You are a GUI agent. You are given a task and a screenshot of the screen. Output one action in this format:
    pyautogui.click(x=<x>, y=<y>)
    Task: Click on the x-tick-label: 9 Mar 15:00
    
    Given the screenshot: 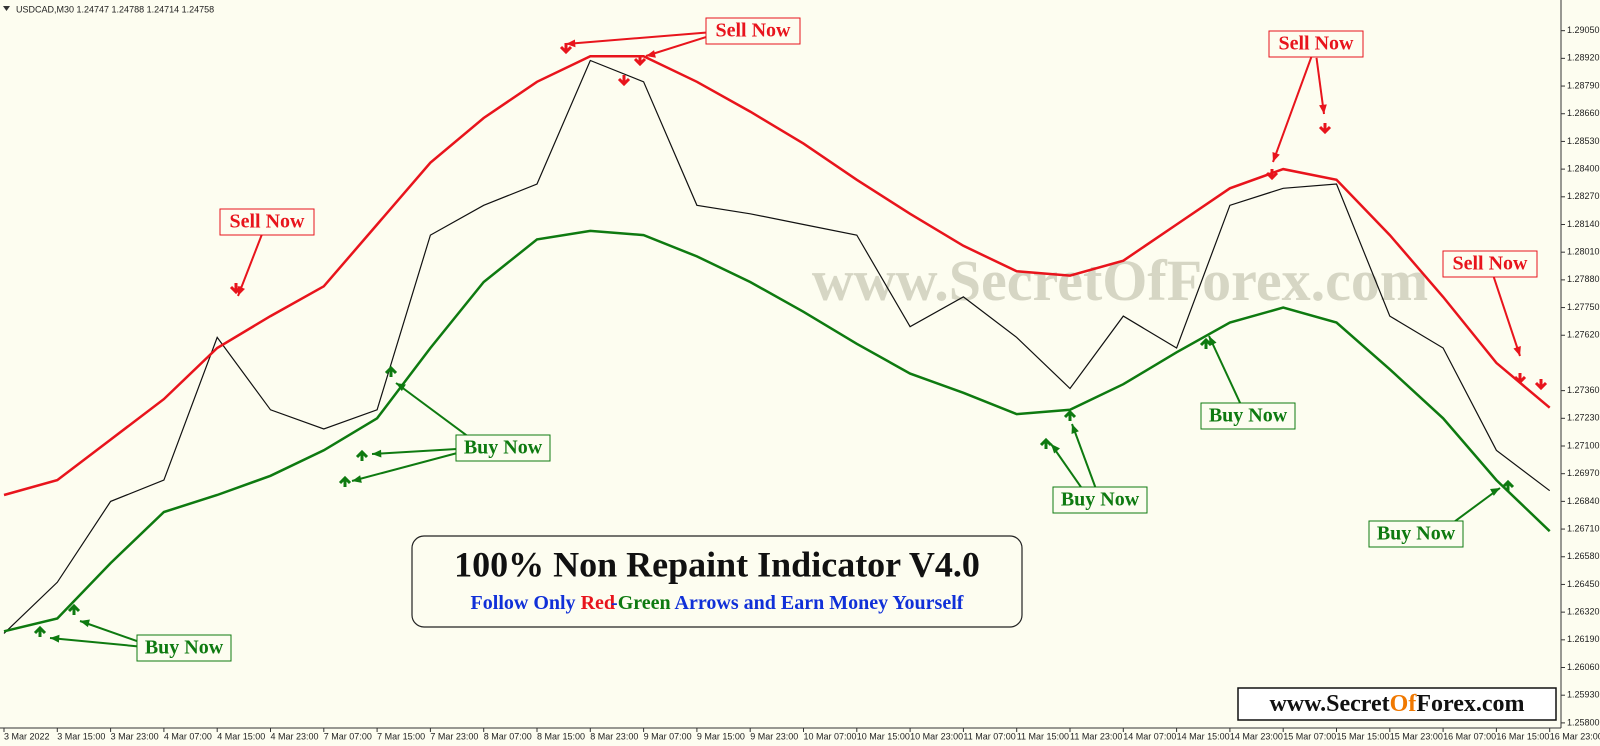 What is the action you would take?
    pyautogui.click(x=721, y=736)
    